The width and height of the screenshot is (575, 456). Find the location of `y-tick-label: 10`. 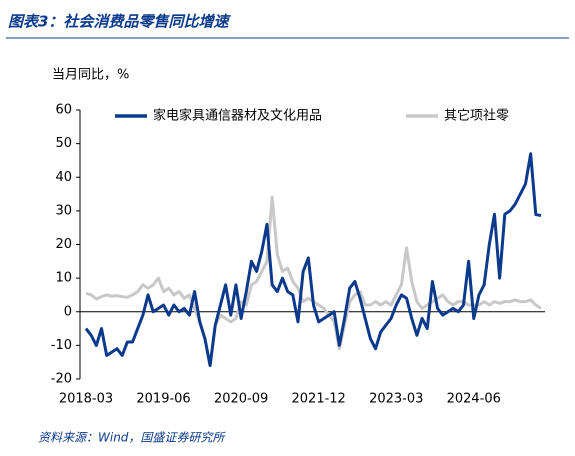

y-tick-label: 10 is located at coordinates (63, 278).